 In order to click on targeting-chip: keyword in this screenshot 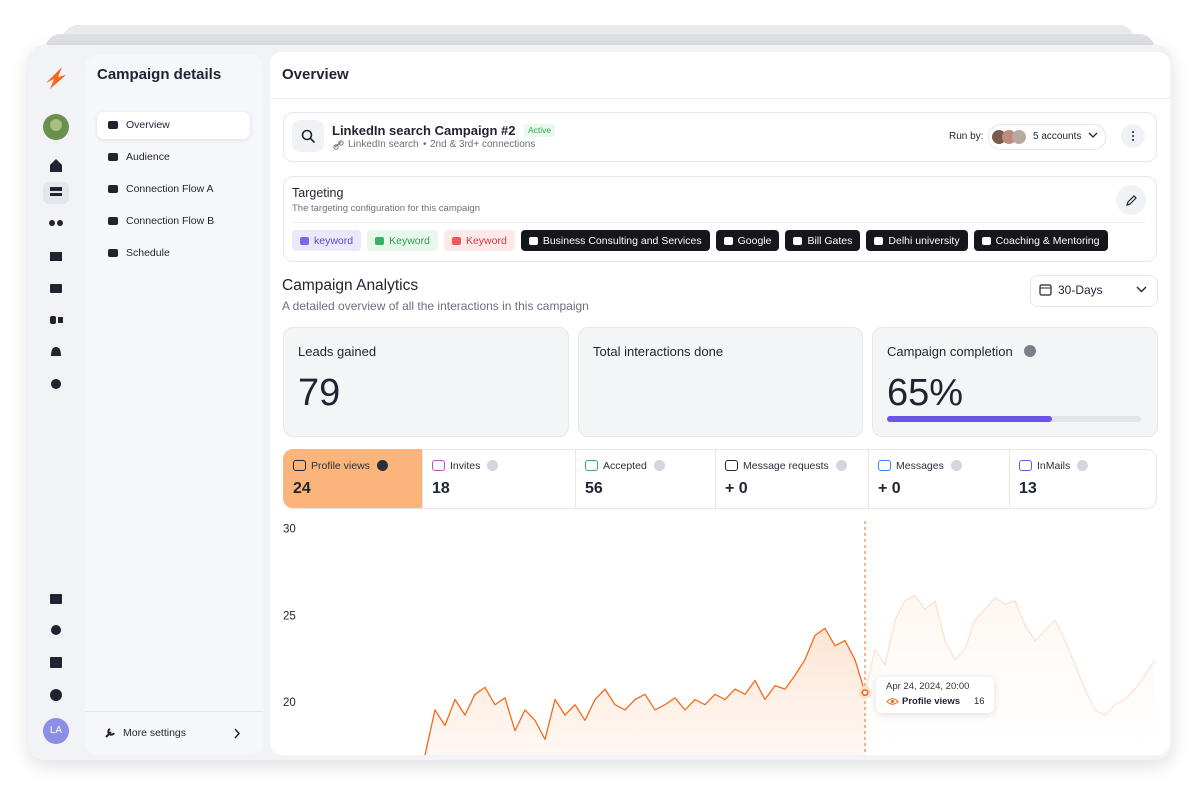, I will do `click(327, 240)`.